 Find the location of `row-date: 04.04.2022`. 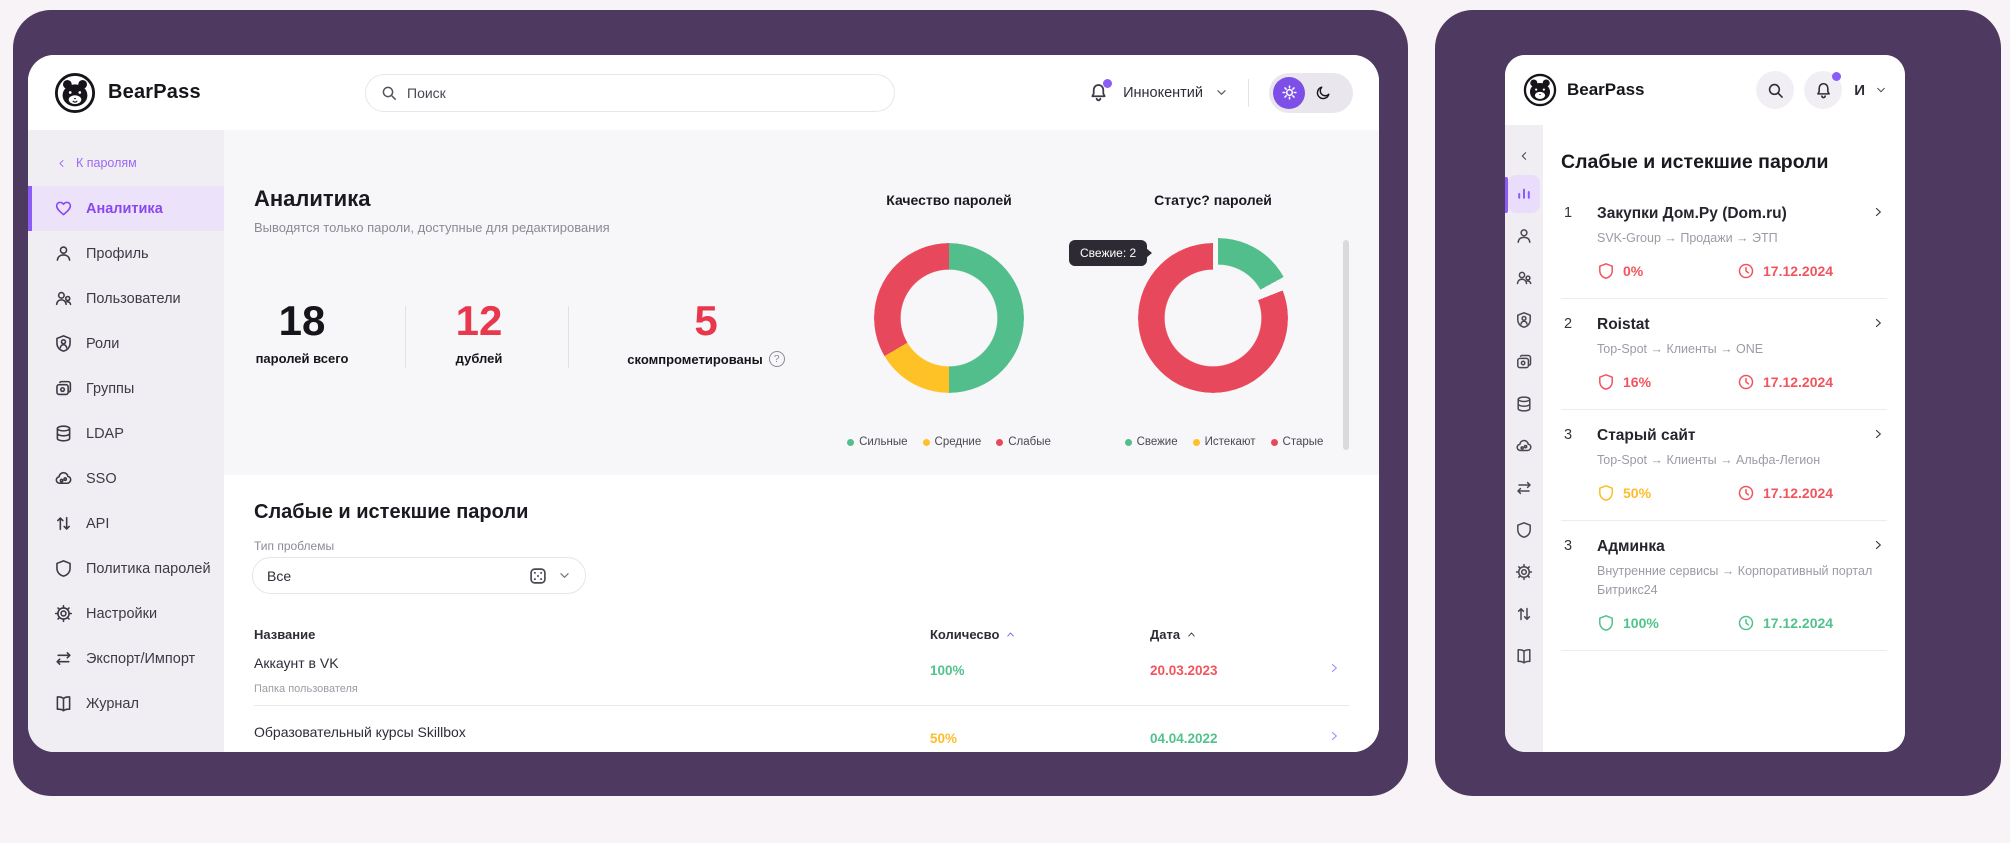

row-date: 04.04.2022 is located at coordinates (1184, 738).